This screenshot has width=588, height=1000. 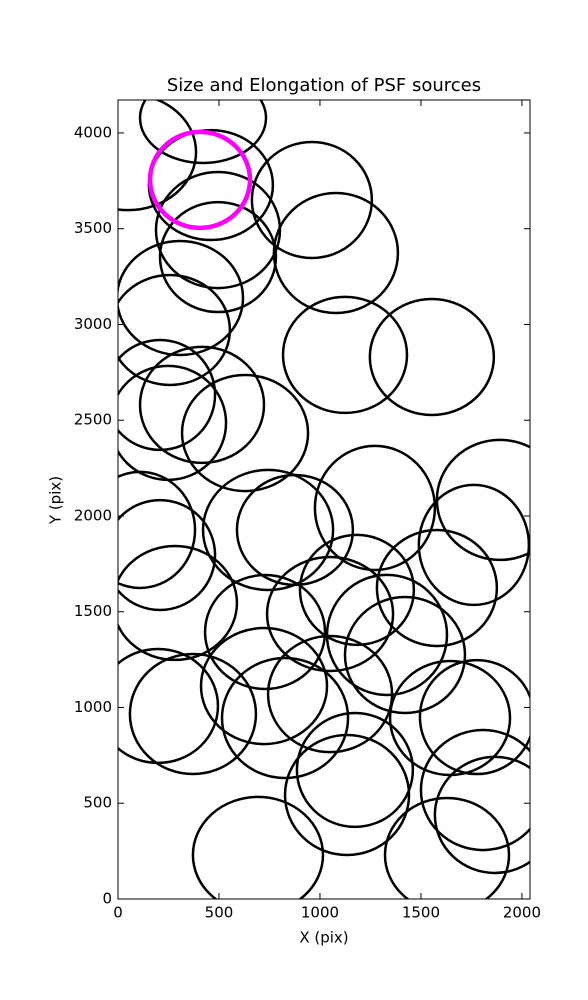 What do you see at coordinates (320, 913) in the screenshot?
I see `x-tick-label: 1000` at bounding box center [320, 913].